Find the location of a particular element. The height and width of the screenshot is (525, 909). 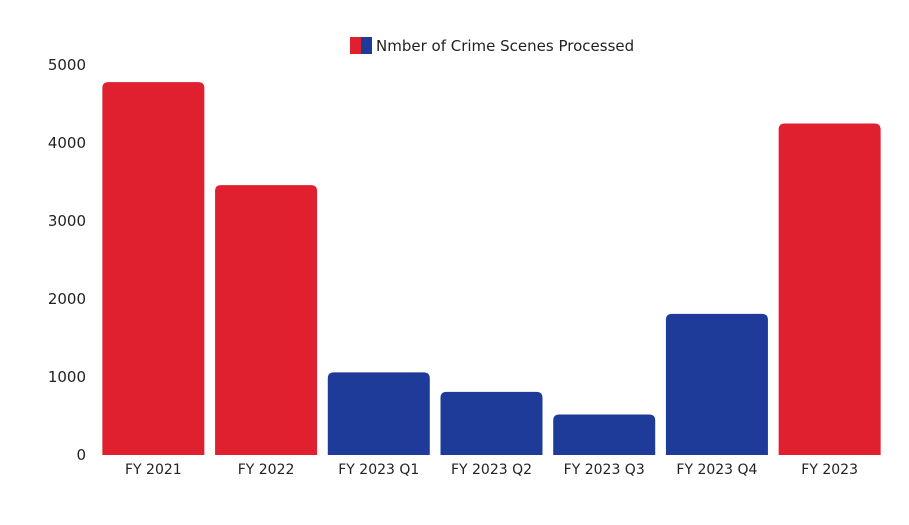

x-tick-label: FY 2023 Q3 is located at coordinates (604, 470).